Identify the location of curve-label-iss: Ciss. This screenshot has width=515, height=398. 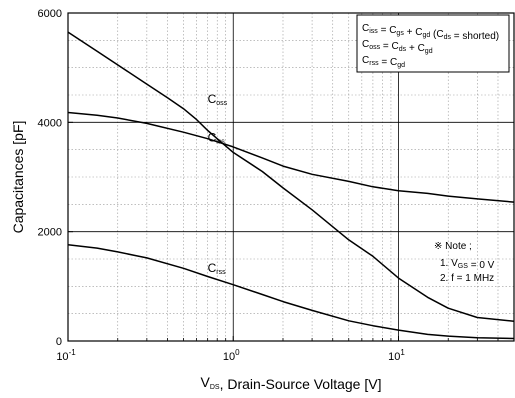
(217, 137).